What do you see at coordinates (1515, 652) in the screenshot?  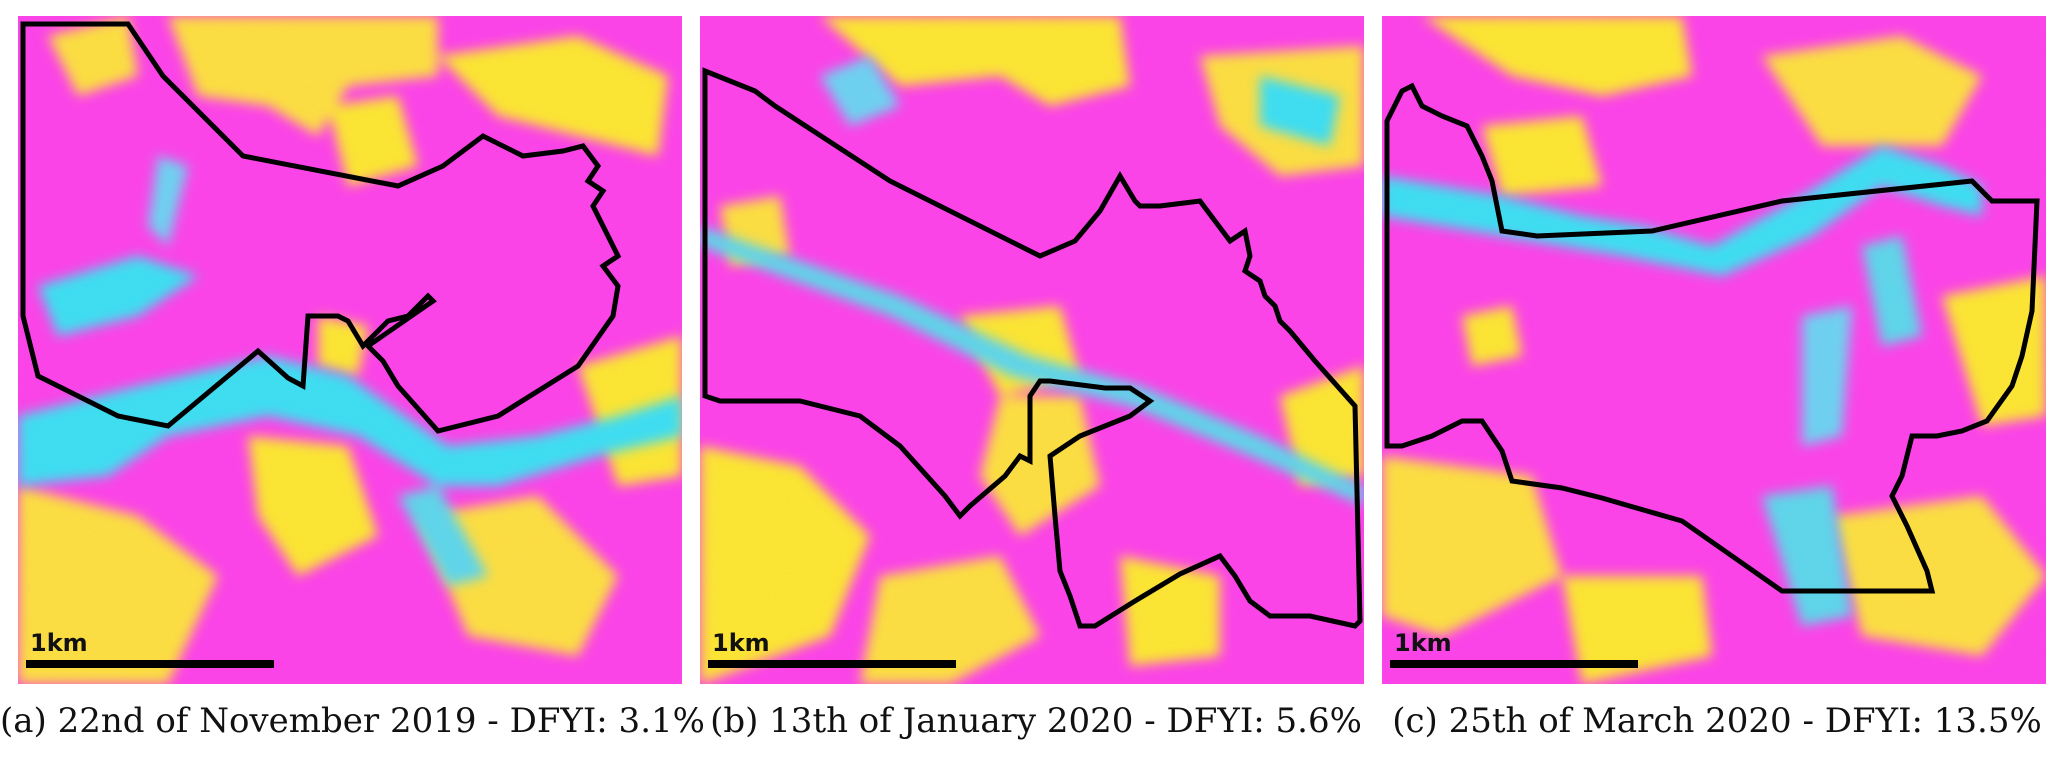 I see `scale-bar-c: 1km` at bounding box center [1515, 652].